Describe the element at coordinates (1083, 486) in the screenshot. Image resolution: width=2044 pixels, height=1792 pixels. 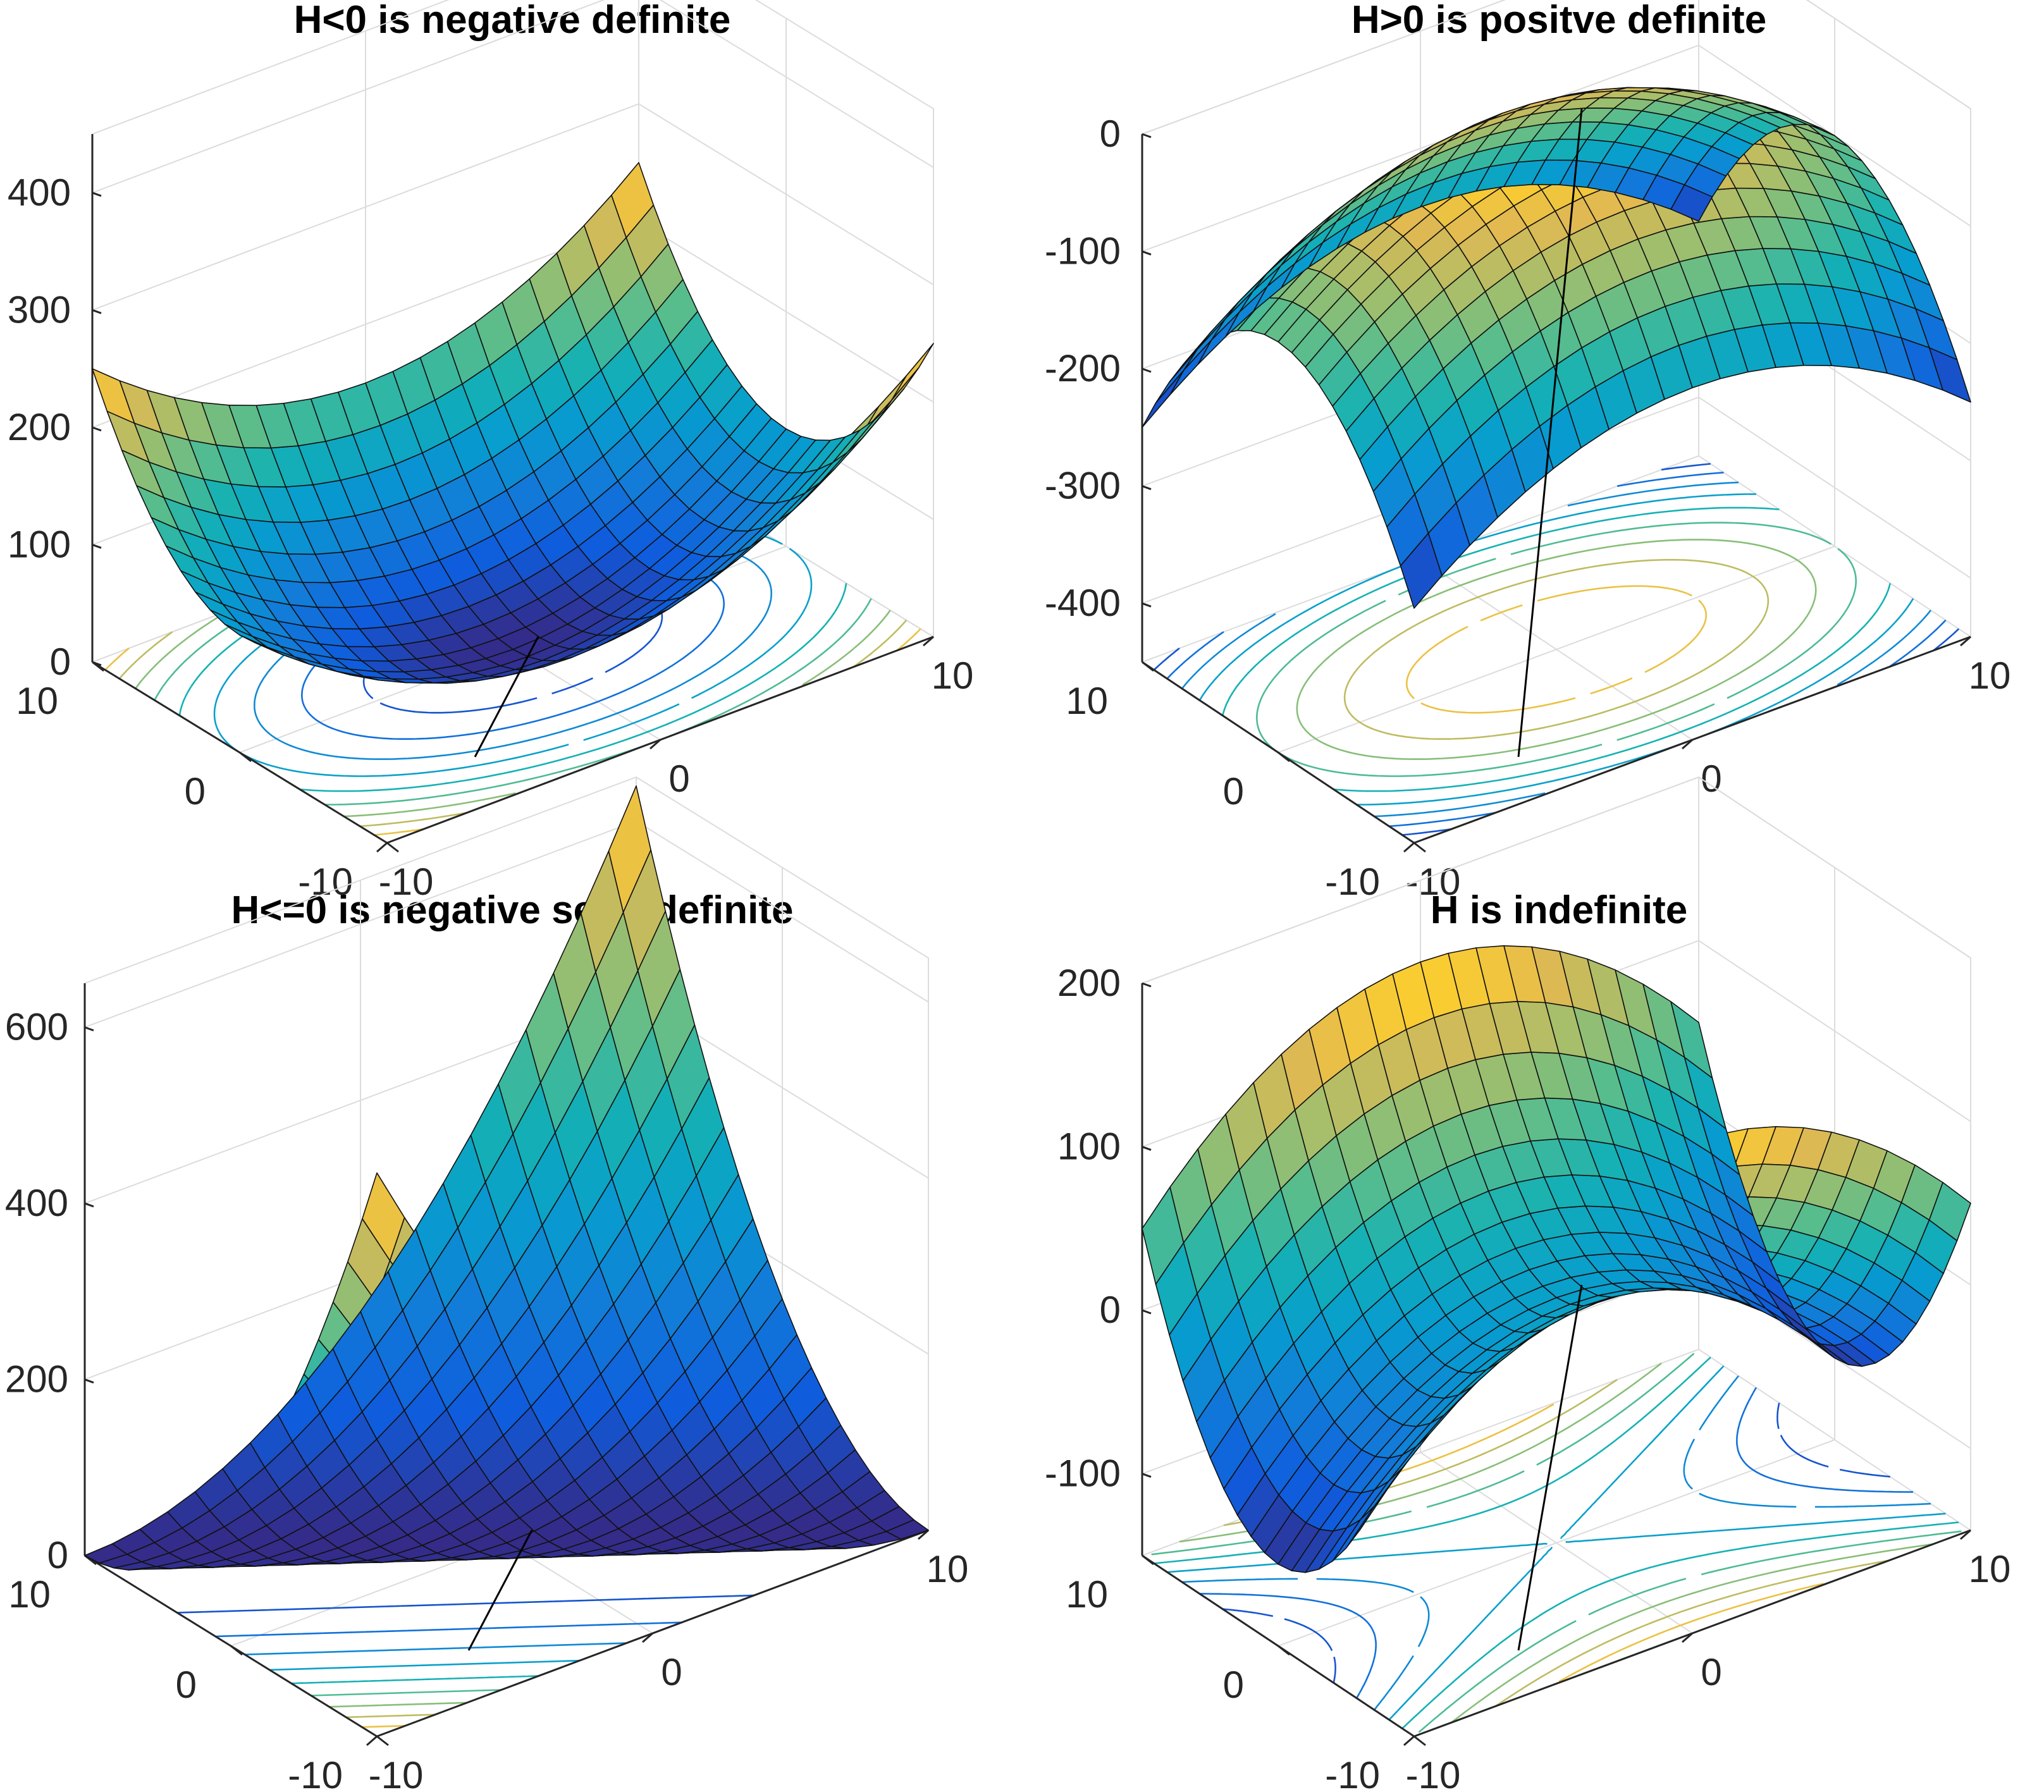
I see `z-tick-label: -300` at that location.